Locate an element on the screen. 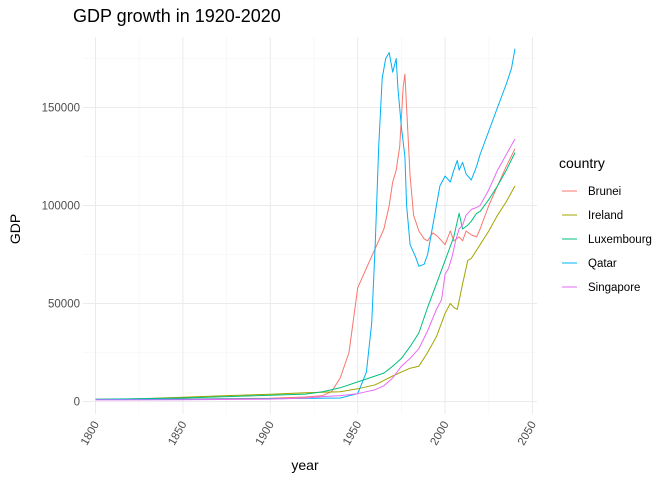 This screenshot has height=480, width=672. y-axis-title: GDP is located at coordinates (15, 229).